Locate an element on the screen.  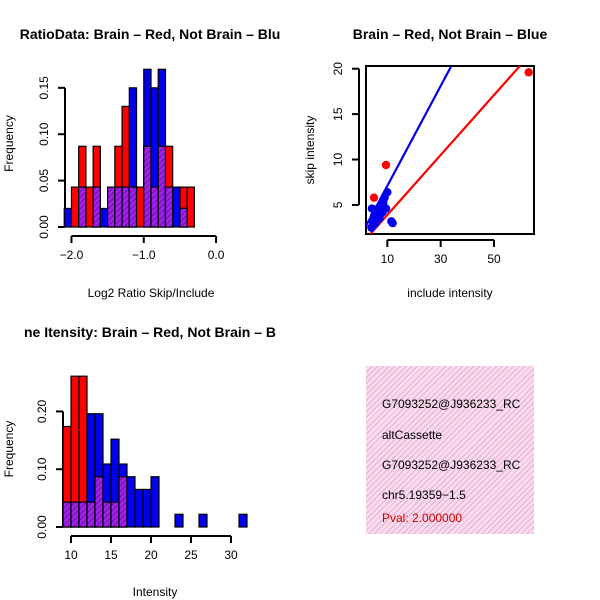
scatter-plot-area is located at coordinates (449, 150).